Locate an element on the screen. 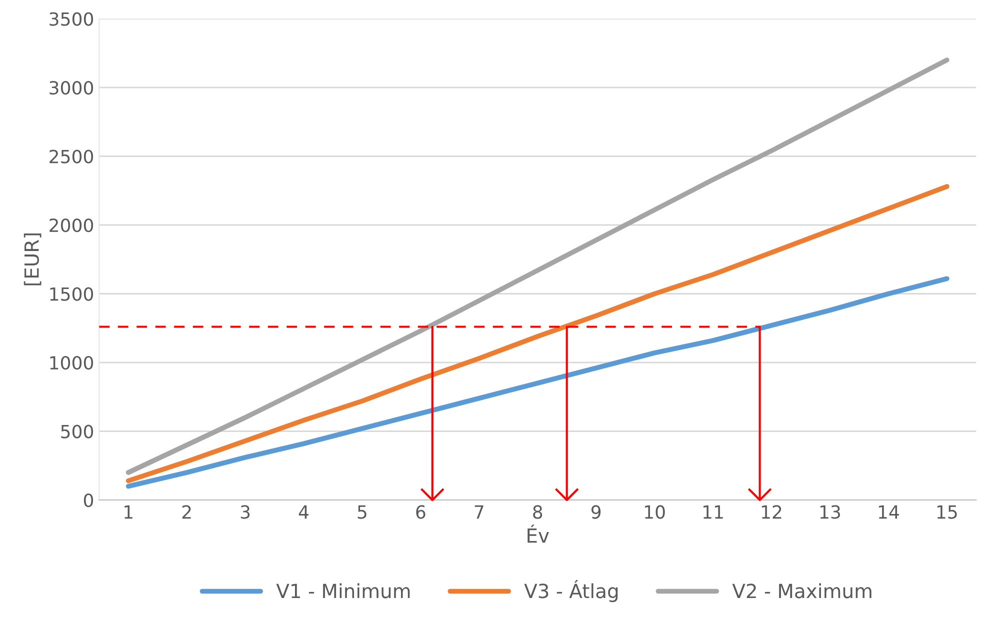 Image resolution: width=991 pixels, height=625 pixels. x-tick-label: 12 is located at coordinates (772, 512).